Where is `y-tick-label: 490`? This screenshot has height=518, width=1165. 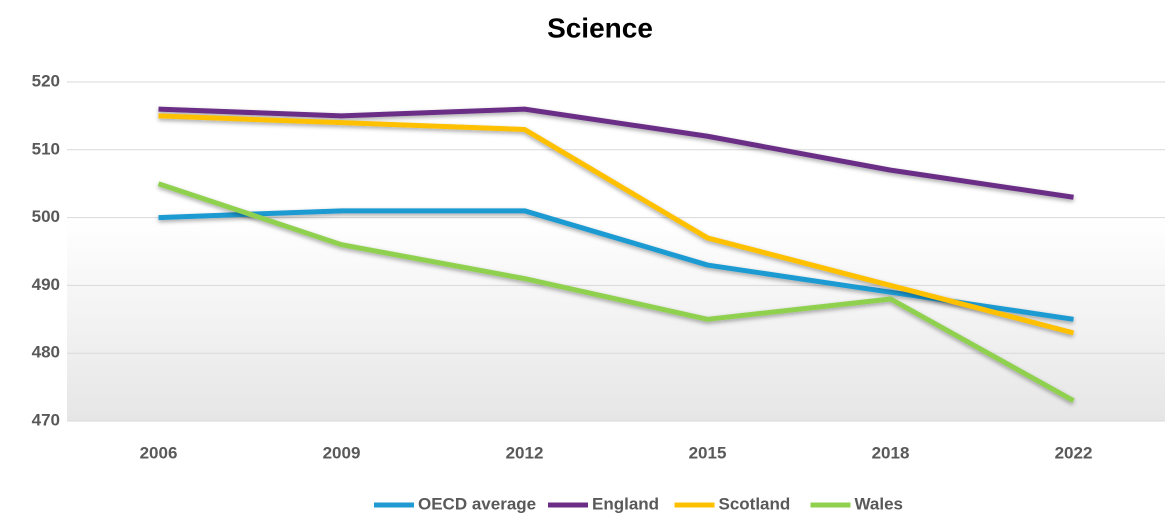 y-tick-label: 490 is located at coordinates (46, 284).